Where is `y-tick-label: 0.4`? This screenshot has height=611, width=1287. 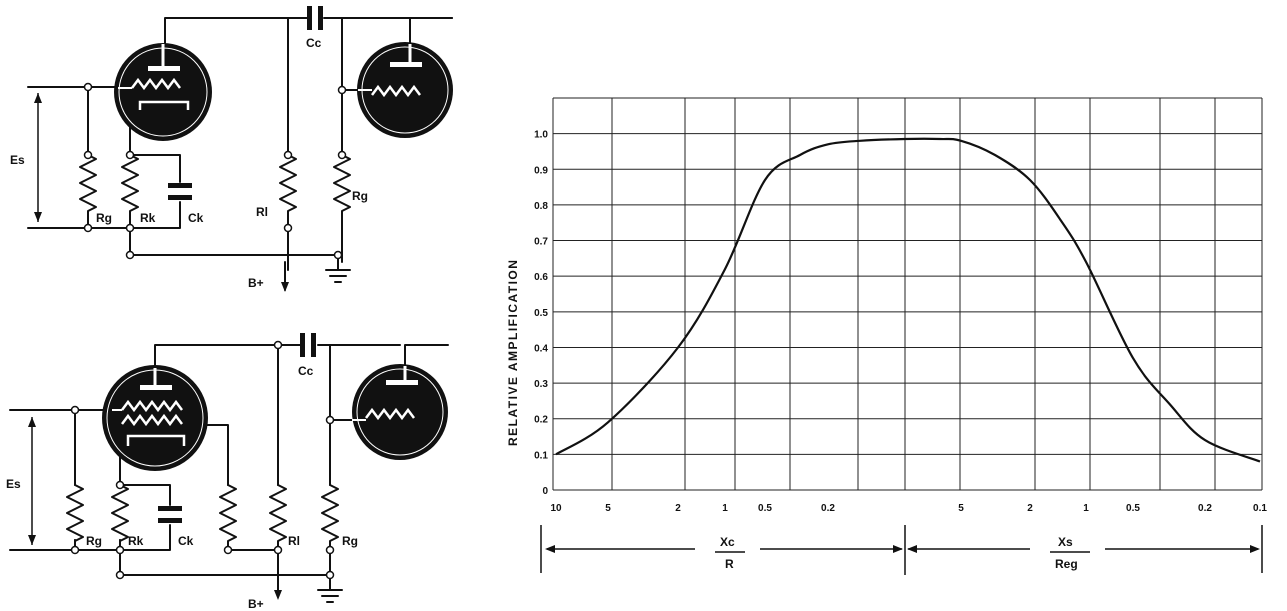
y-tick-label: 0.4 is located at coordinates (541, 348).